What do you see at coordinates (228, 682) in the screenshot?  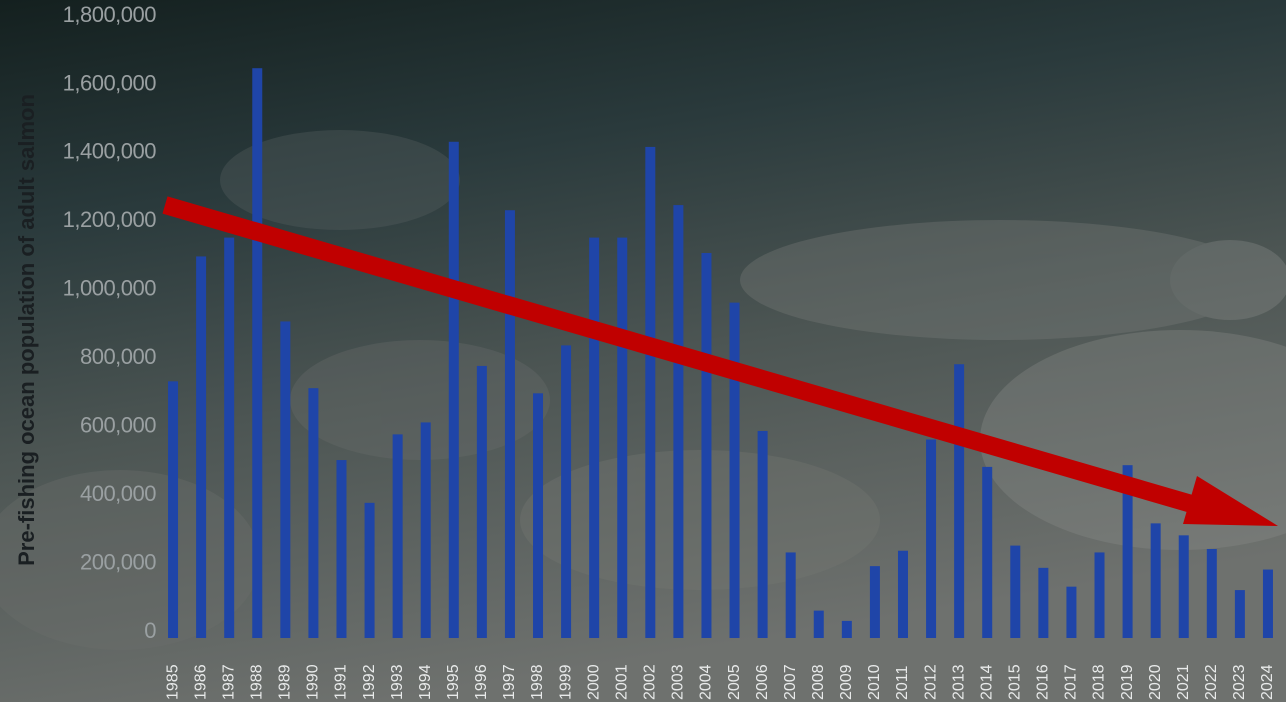 I see `x-tick-label: 1987` at bounding box center [228, 682].